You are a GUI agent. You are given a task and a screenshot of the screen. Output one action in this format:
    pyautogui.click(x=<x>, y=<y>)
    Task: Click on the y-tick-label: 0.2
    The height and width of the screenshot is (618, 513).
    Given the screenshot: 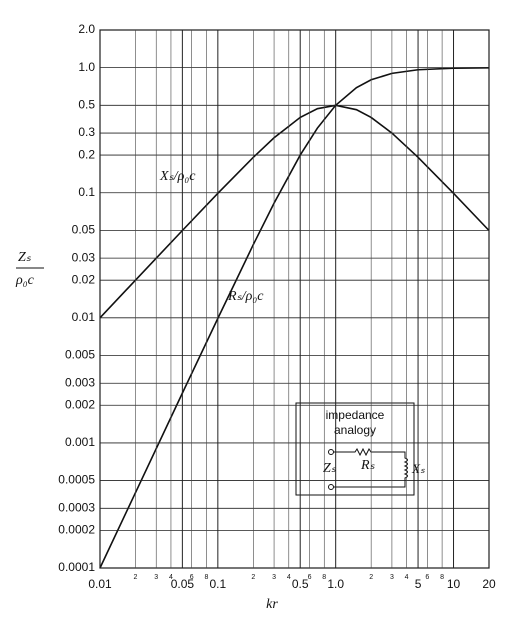 What is the action you would take?
    pyautogui.click(x=86, y=154)
    